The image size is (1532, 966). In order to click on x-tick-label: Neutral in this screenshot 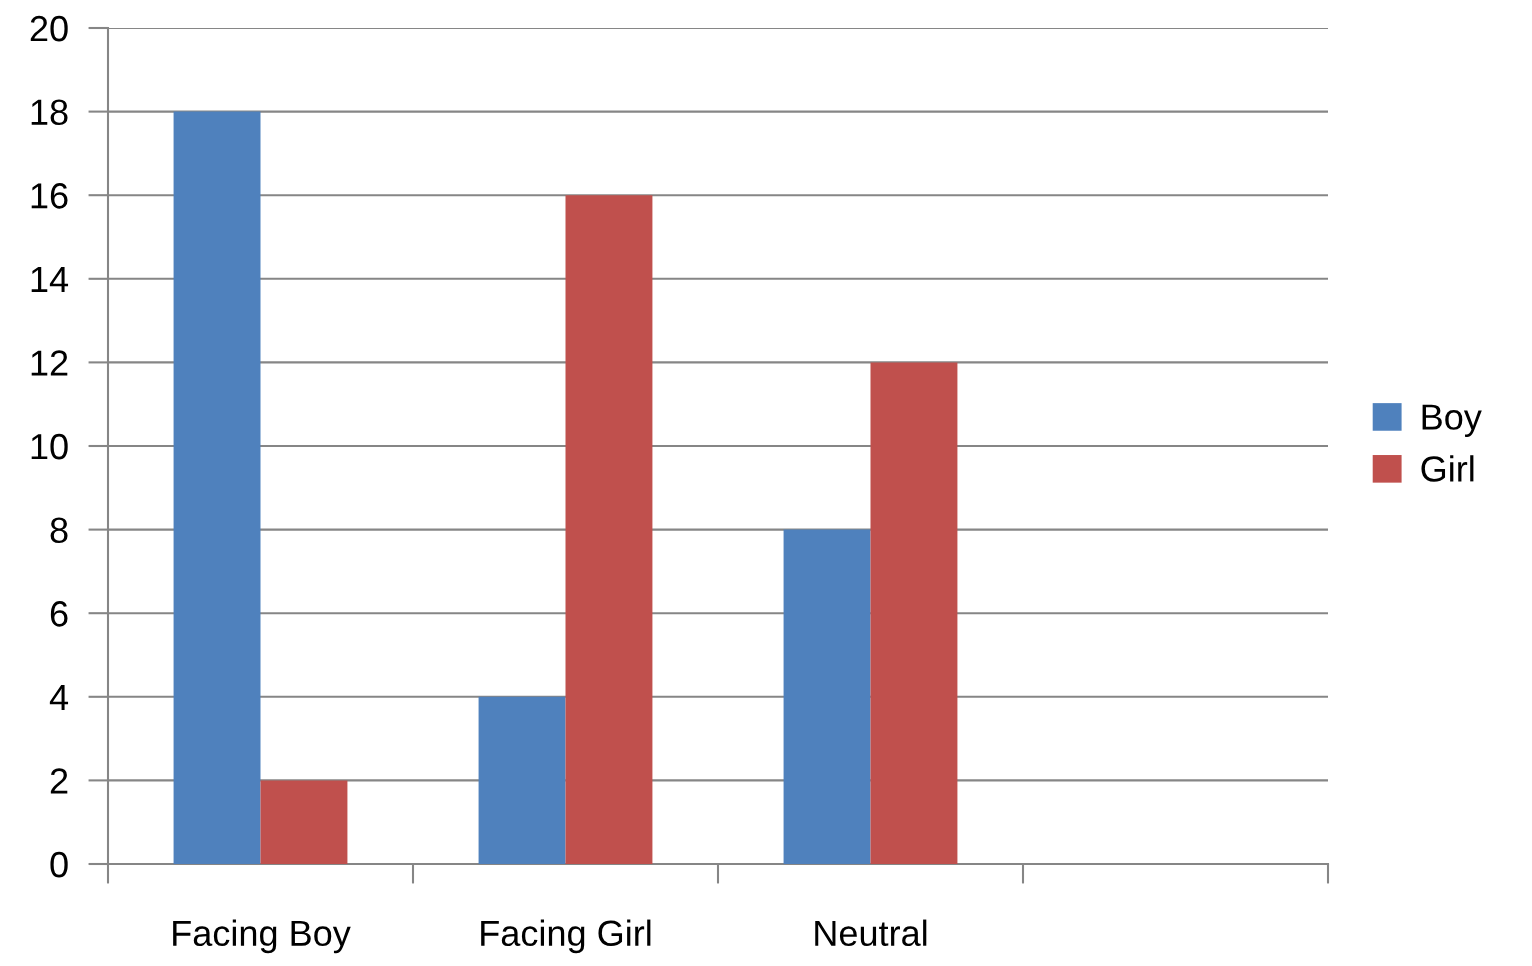, I will do `click(871, 933)`.